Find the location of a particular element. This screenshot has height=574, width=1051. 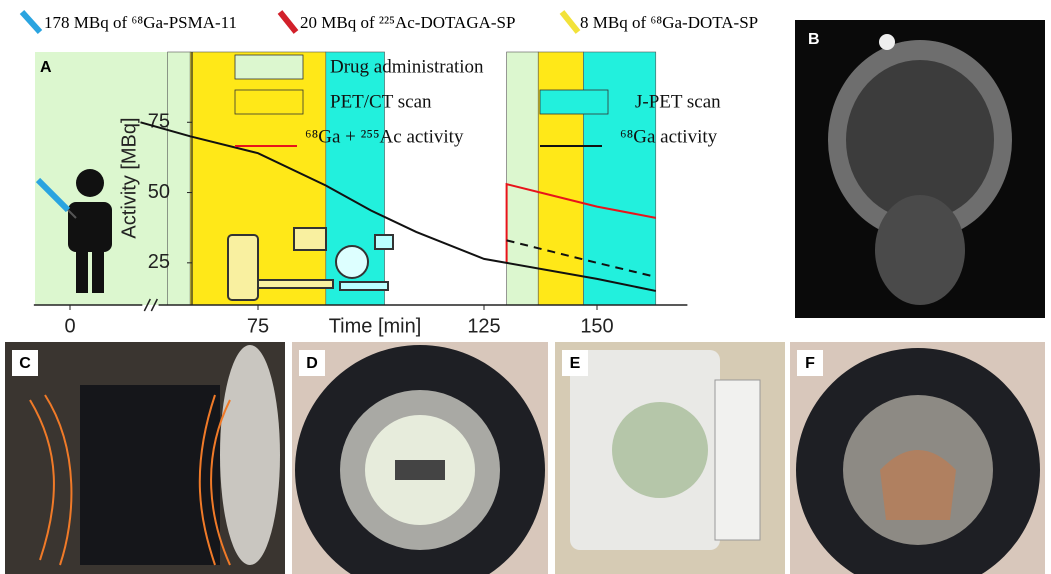

legend-label: PET/CT scan is located at coordinates (381, 101).